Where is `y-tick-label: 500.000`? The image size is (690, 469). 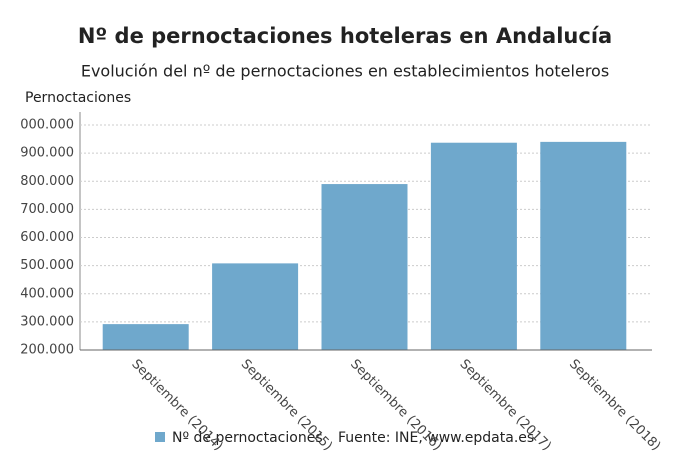
y-tick-label: 500.000 is located at coordinates (47, 265).